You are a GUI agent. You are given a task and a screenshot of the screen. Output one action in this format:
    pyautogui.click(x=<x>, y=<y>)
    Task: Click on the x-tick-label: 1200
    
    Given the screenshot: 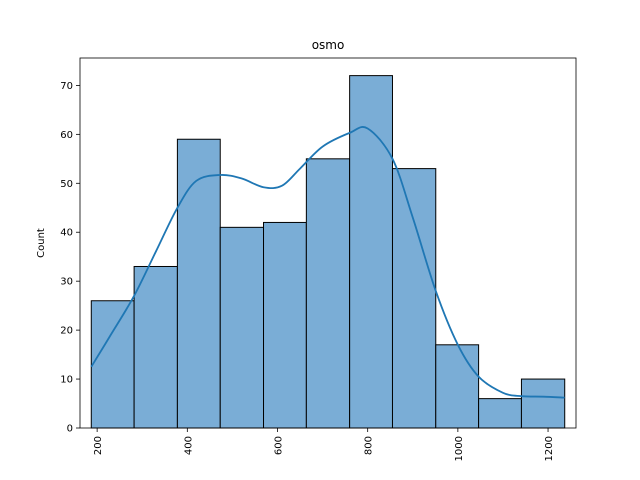 What is the action you would take?
    pyautogui.click(x=549, y=448)
    